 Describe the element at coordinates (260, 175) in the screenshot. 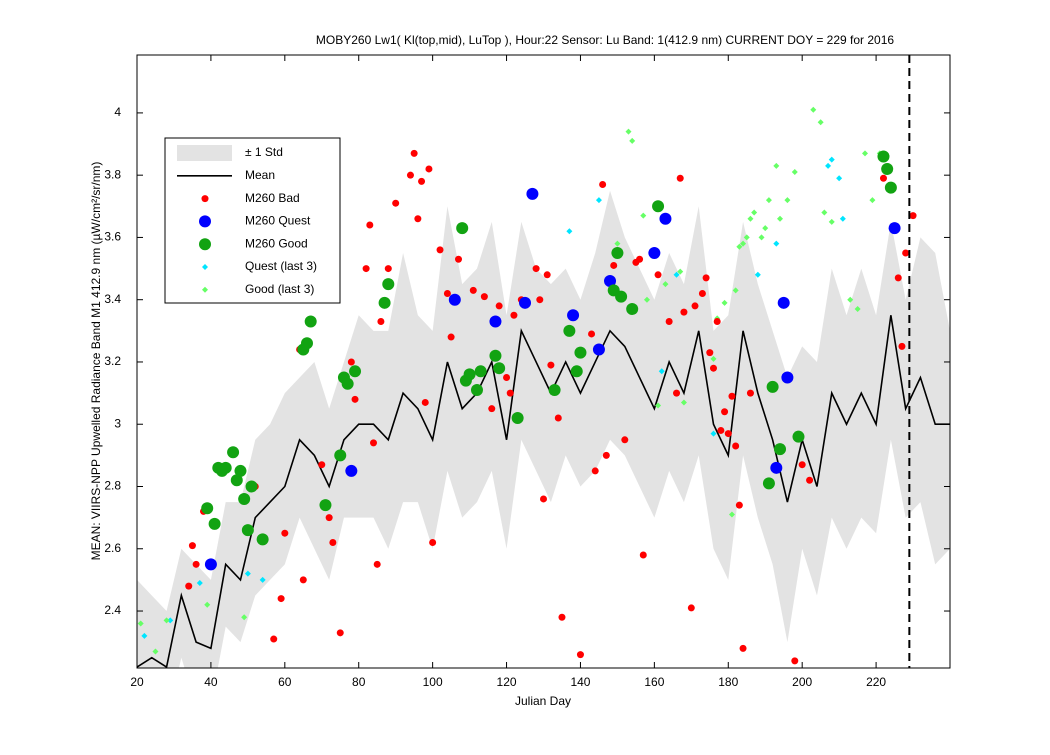

I see `legend-label: Mean` at that location.